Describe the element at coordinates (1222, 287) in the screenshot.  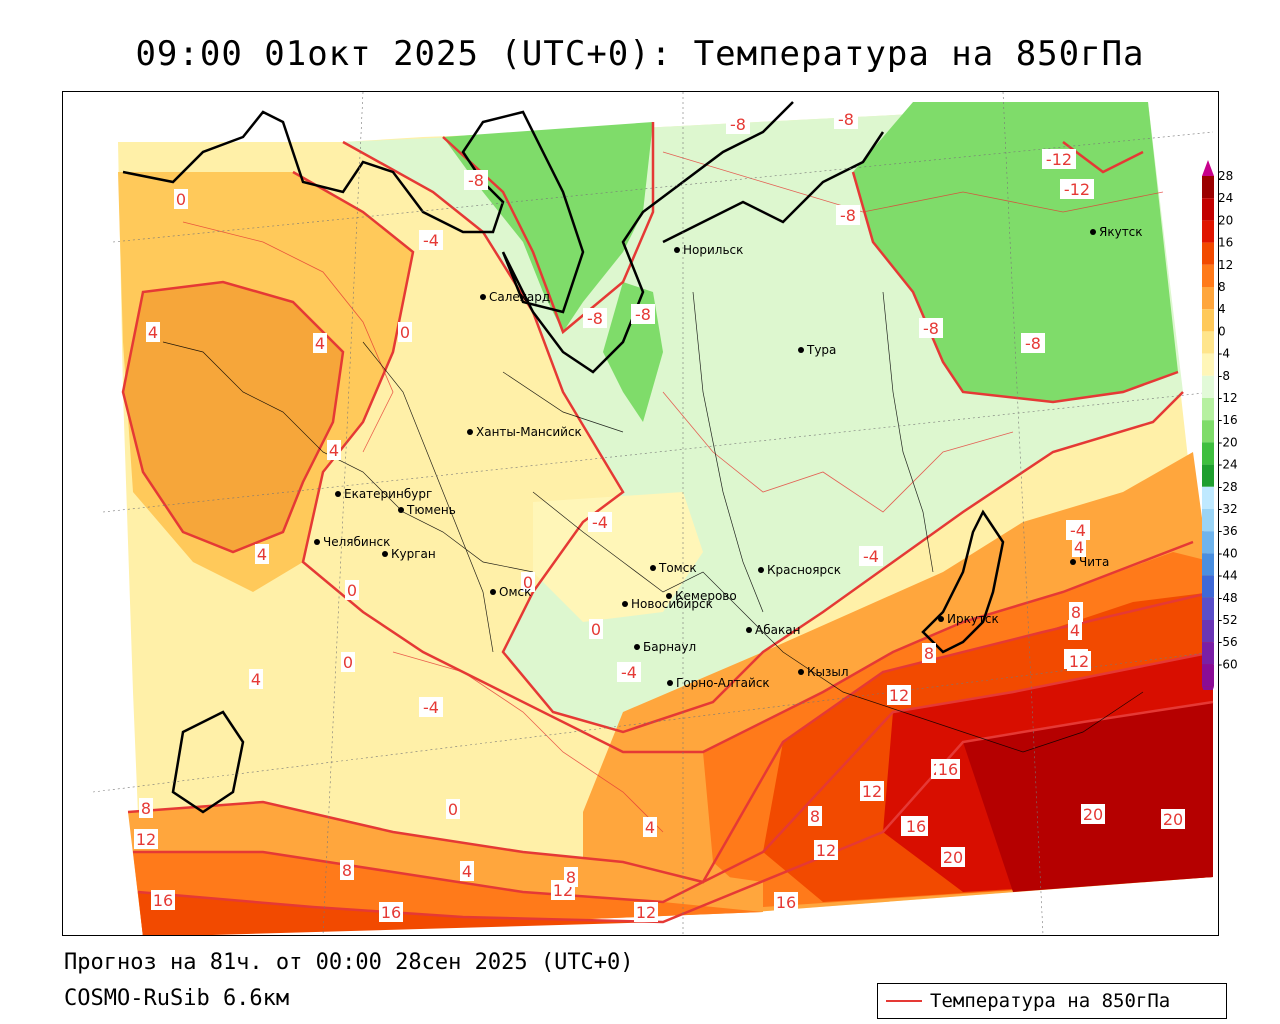
I see `scale-tick-label: 8` at that location.